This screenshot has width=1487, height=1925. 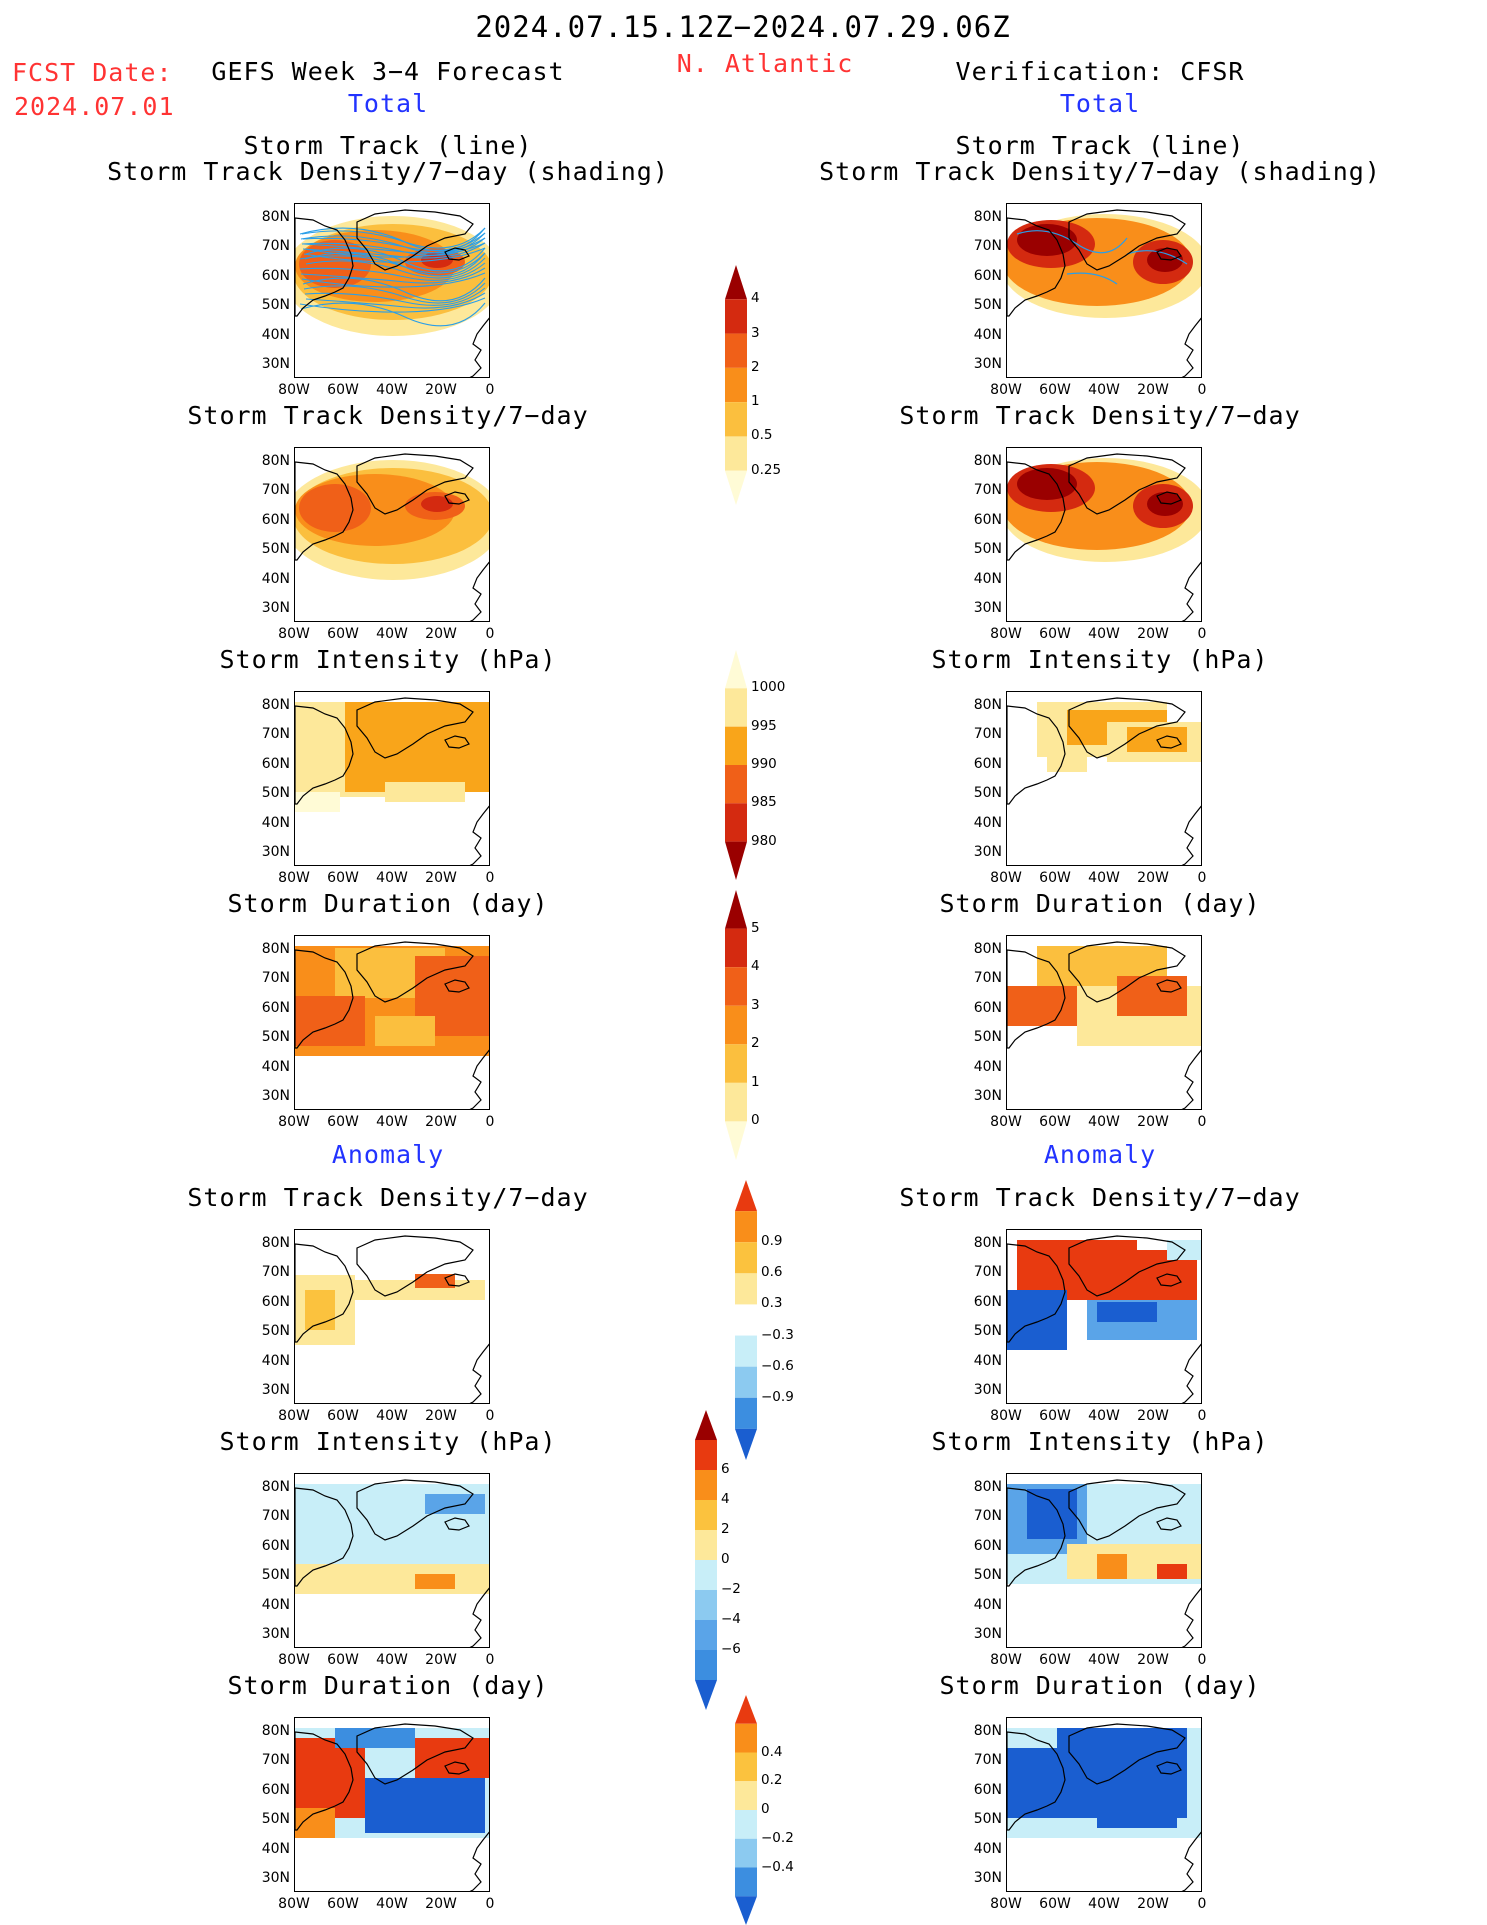 What do you see at coordinates (1104, 778) in the screenshot?
I see `map-intensity-right` at bounding box center [1104, 778].